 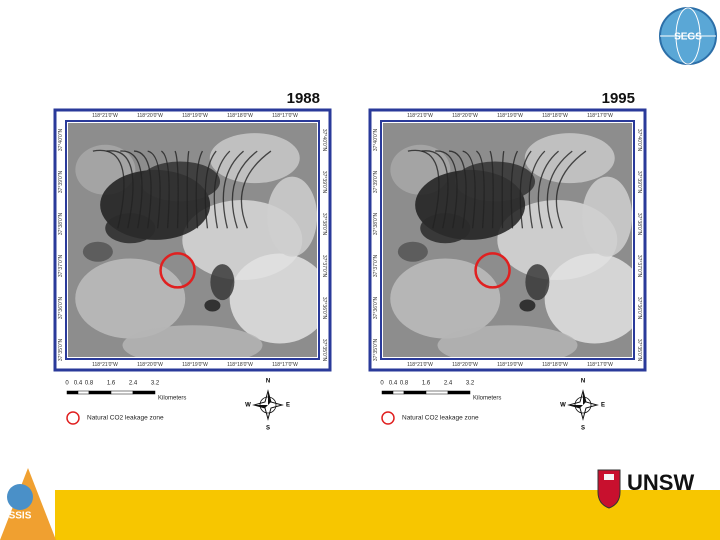 I want to click on segs-logo: SEGS, so click(x=688, y=36).